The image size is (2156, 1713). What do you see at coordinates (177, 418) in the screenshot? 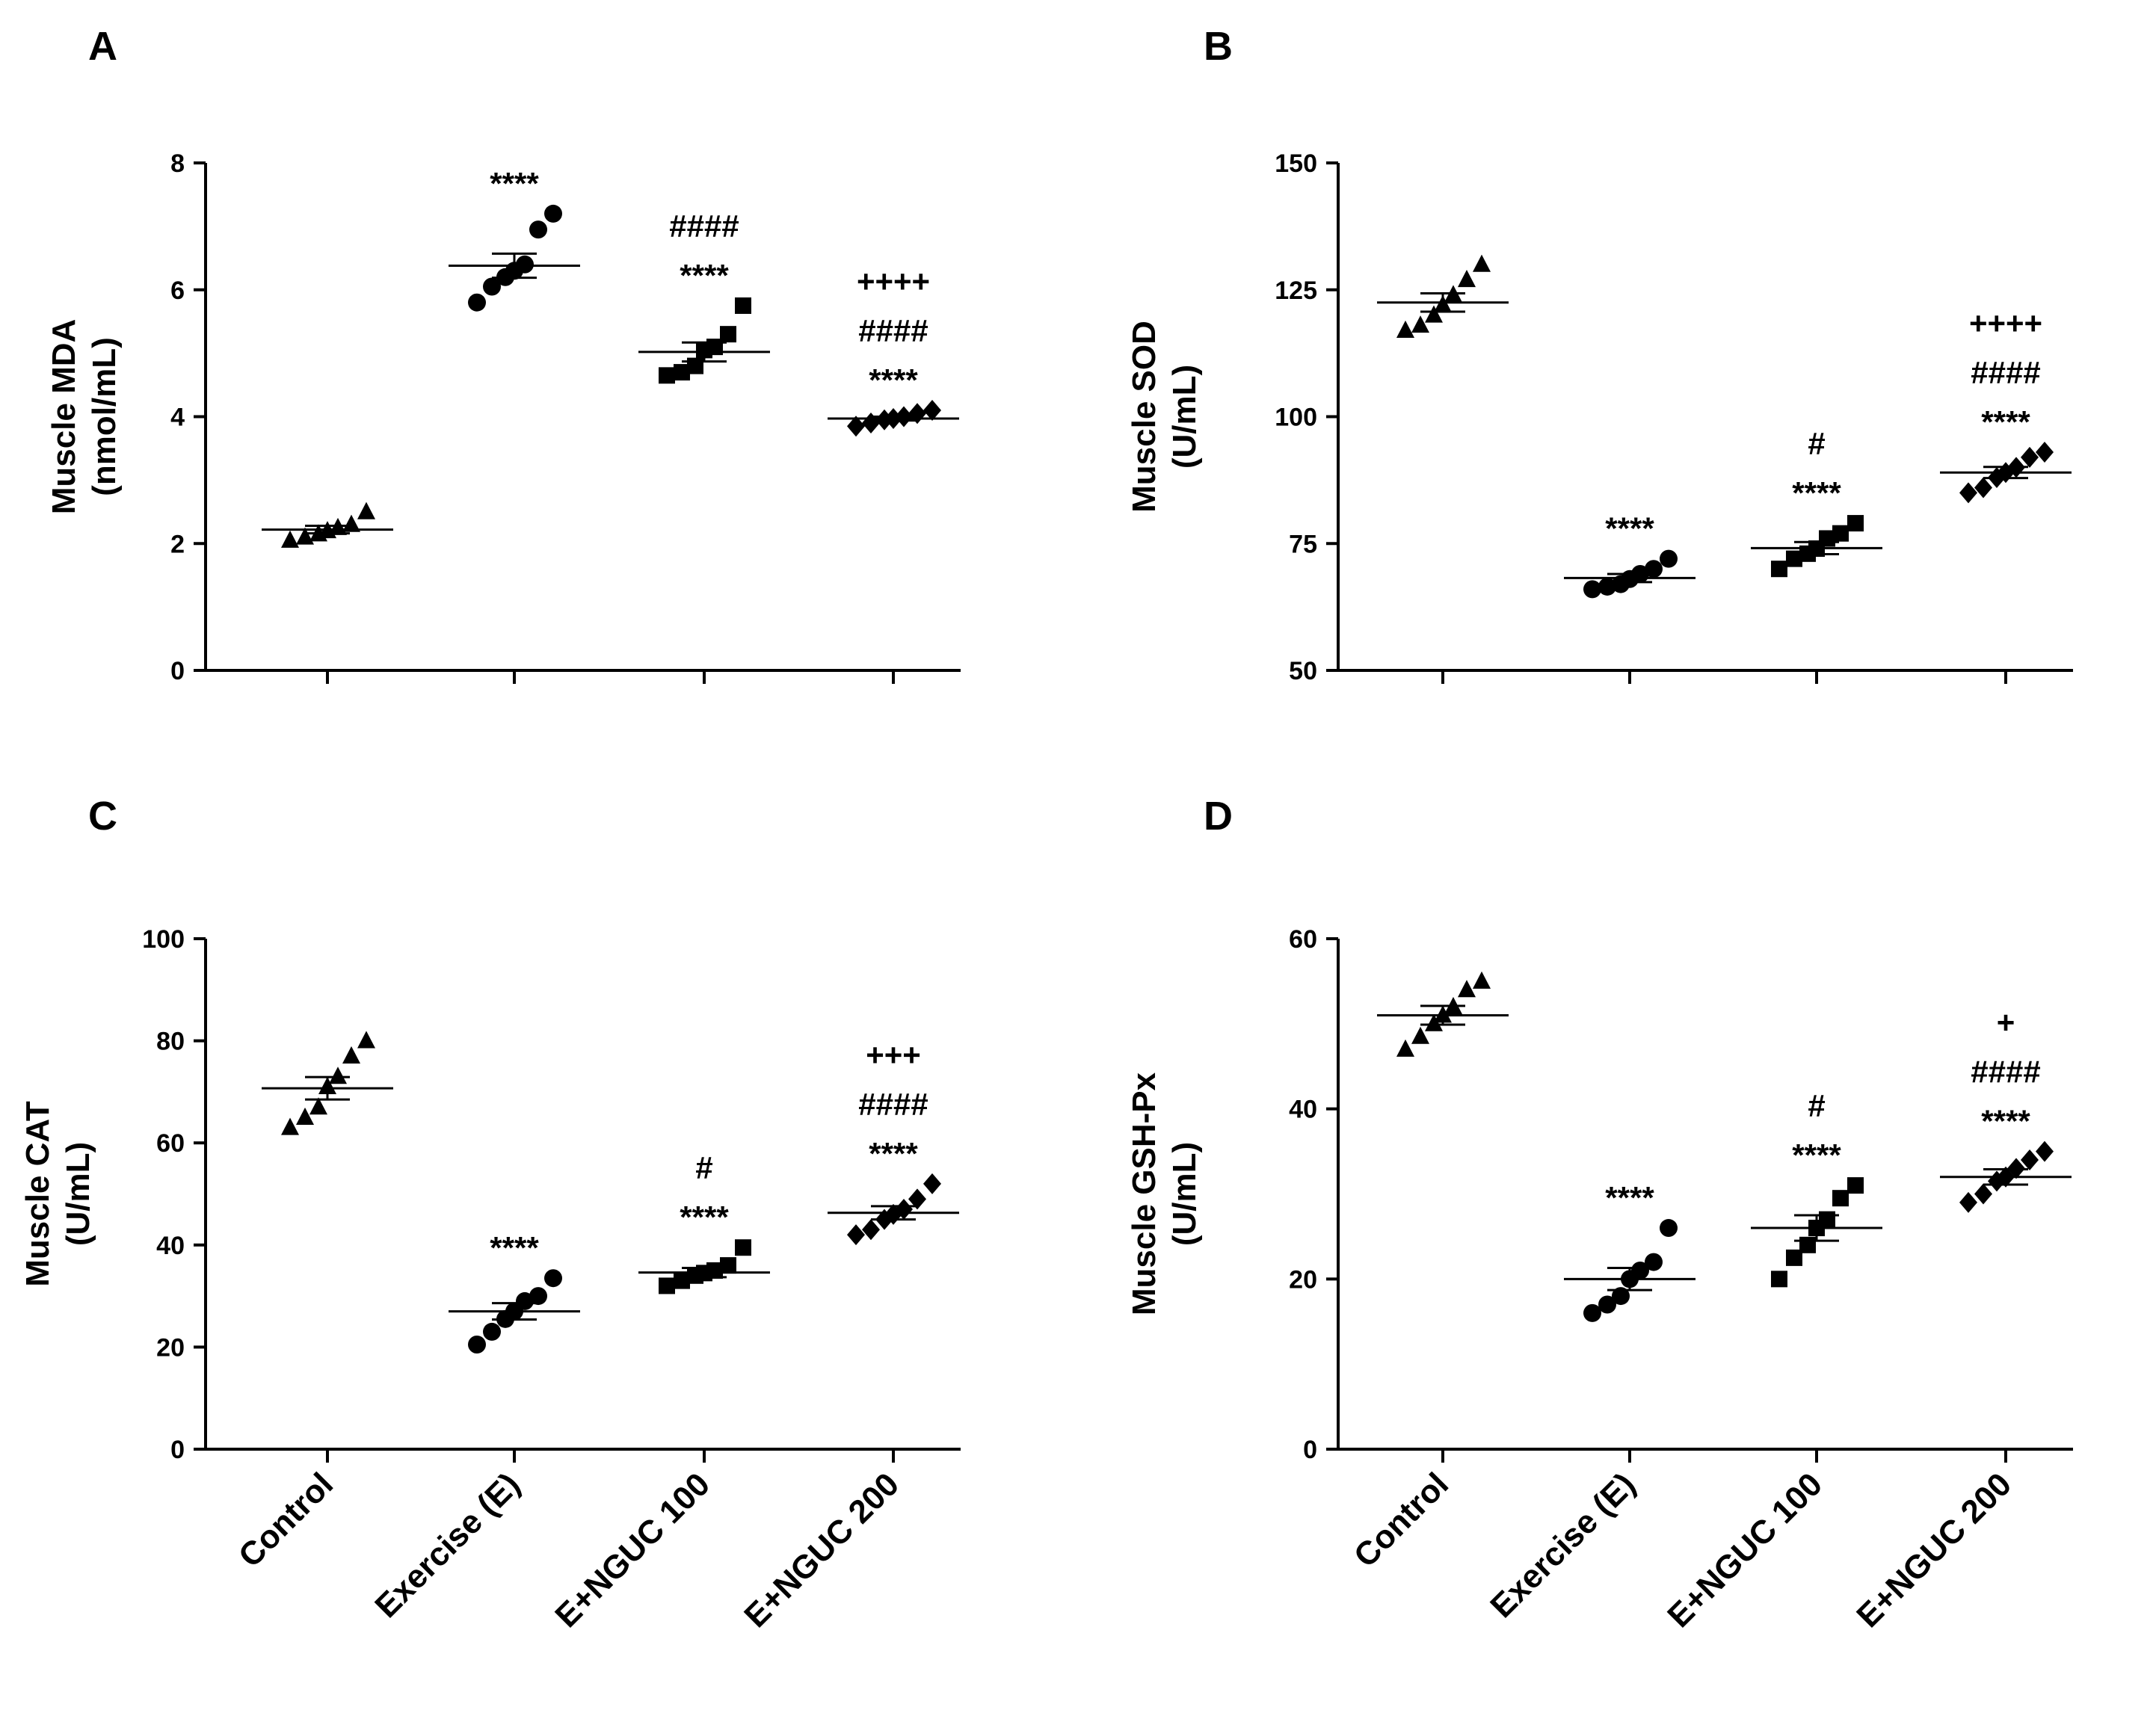
I see `y-tick-label: 4` at bounding box center [177, 418].